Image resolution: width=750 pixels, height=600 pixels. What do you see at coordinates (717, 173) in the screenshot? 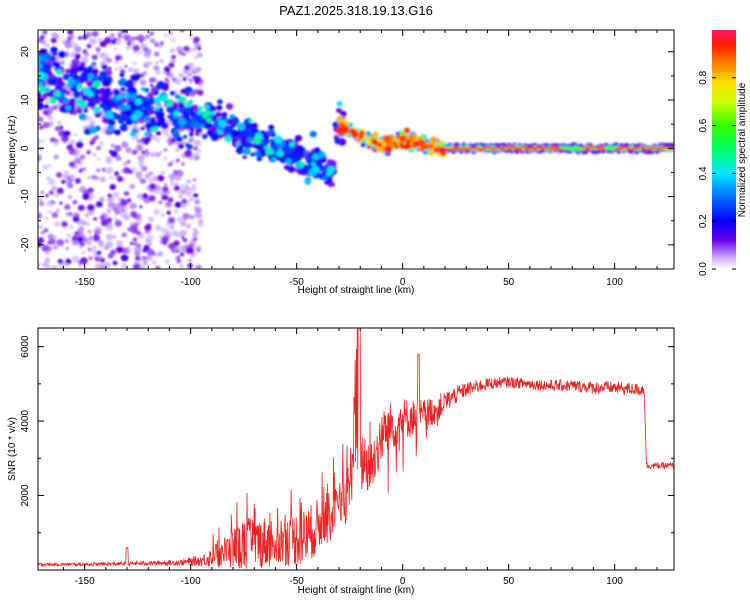
I see `colorbar-axis: 0.0 0.2 0.4 0.6 0.8` at bounding box center [717, 173].